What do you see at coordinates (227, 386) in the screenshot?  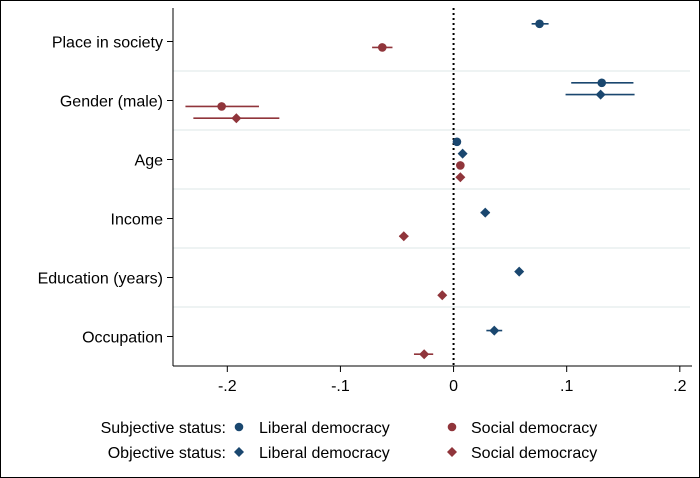 I see `x-tick-label: -.2` at bounding box center [227, 386].